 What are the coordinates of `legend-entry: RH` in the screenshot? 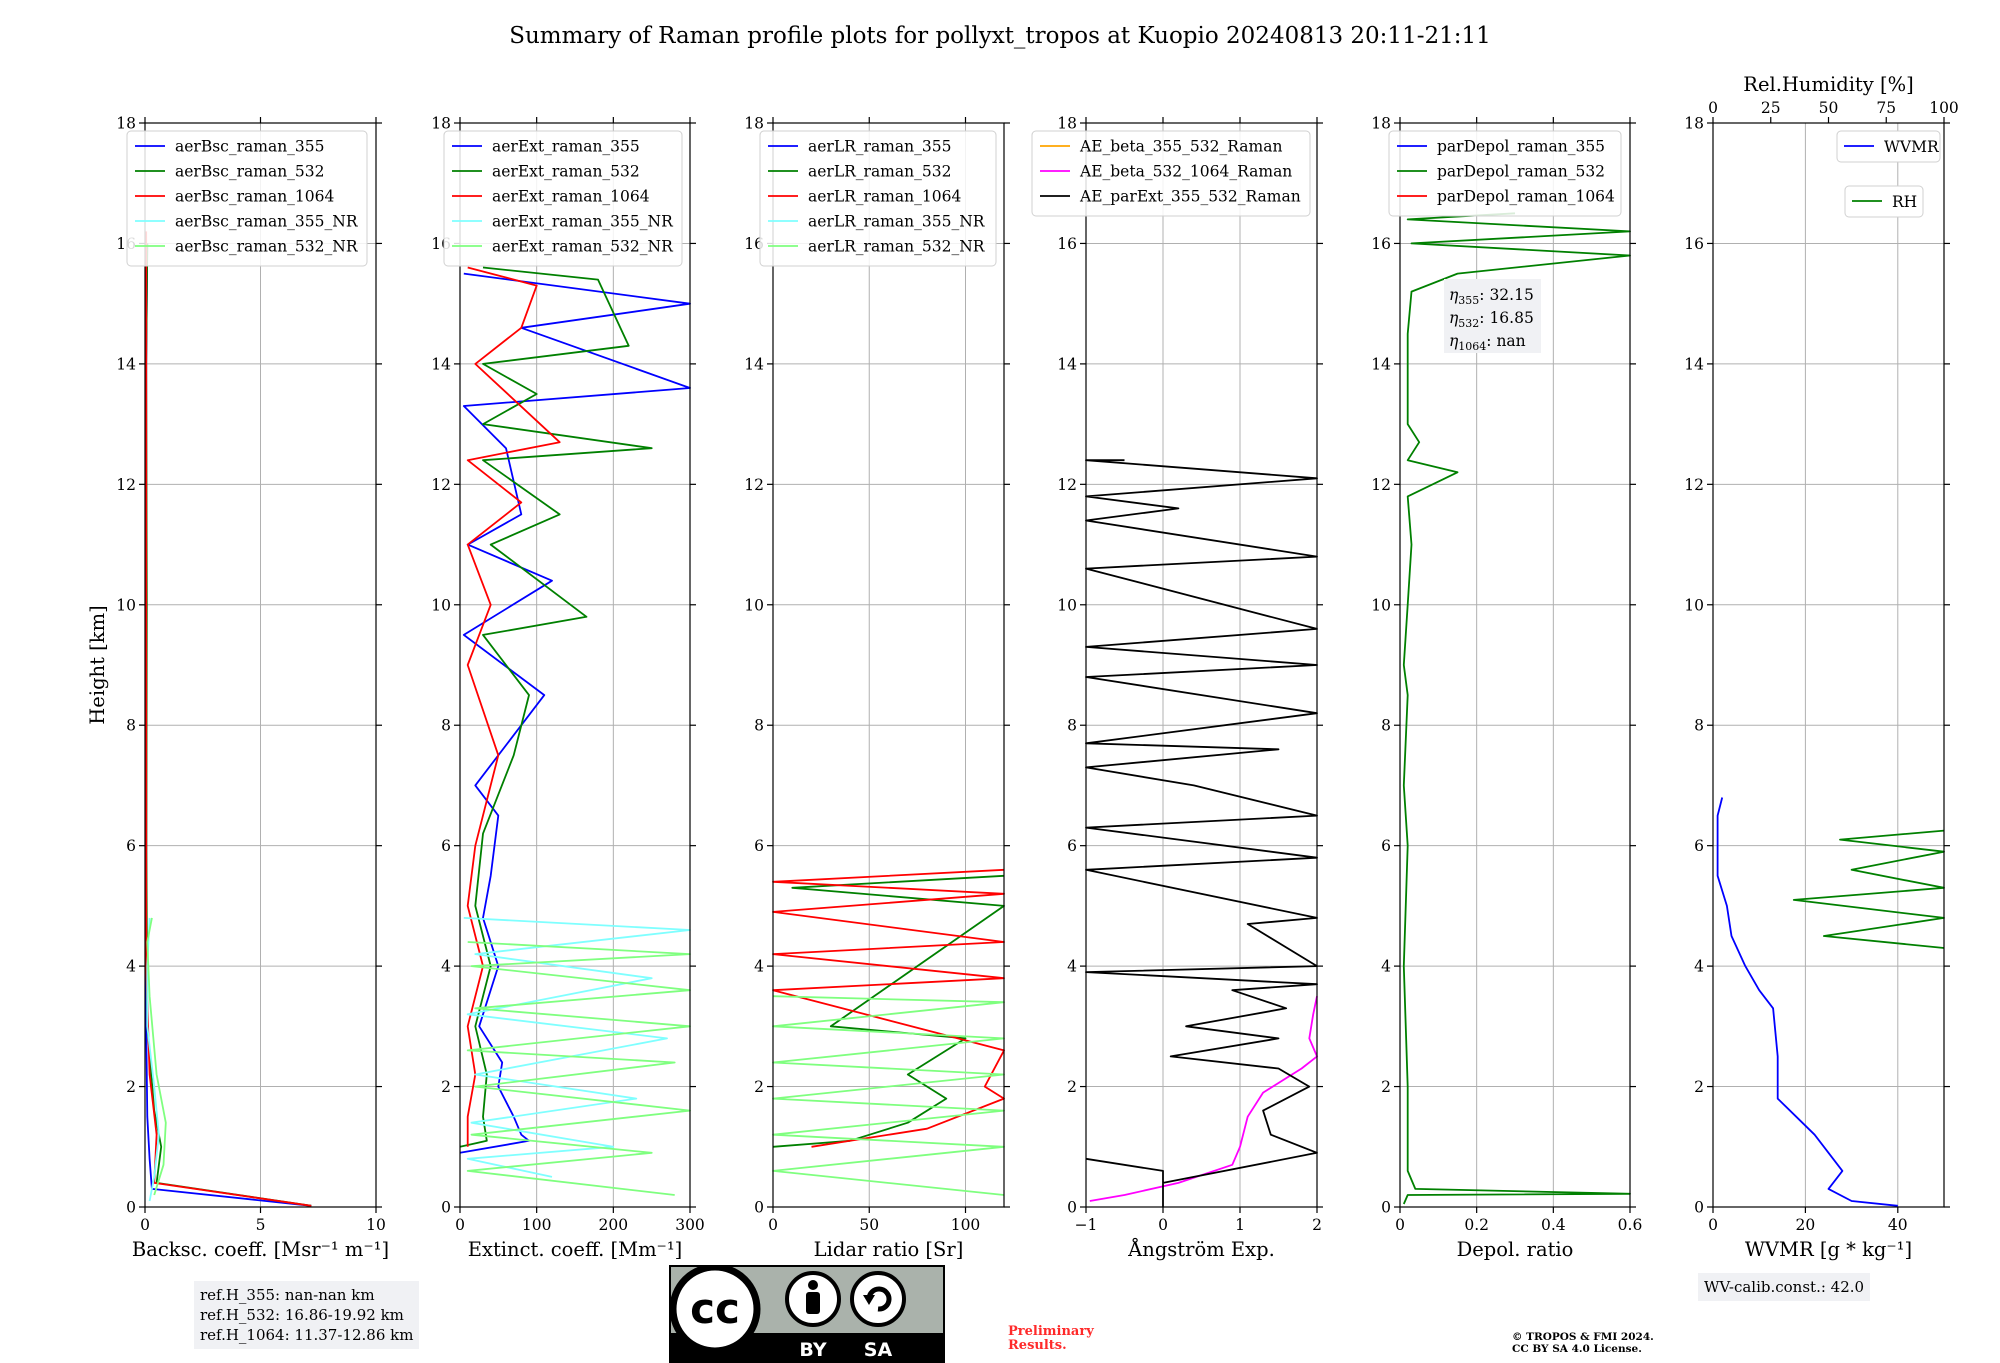 It's located at (1904, 202).